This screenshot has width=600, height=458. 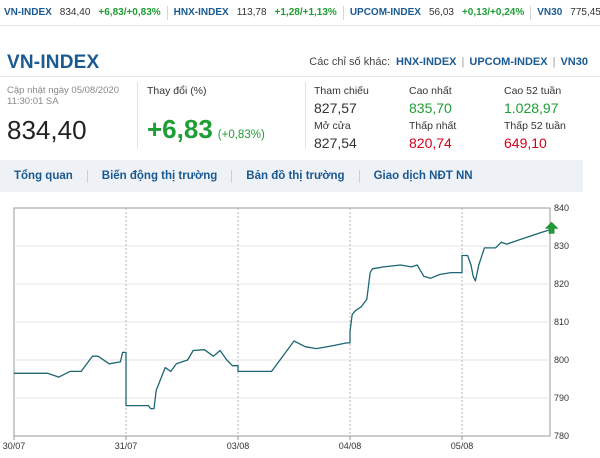 I want to click on ticker-item-vn30: VN30 775,45, so click(x=565, y=13).